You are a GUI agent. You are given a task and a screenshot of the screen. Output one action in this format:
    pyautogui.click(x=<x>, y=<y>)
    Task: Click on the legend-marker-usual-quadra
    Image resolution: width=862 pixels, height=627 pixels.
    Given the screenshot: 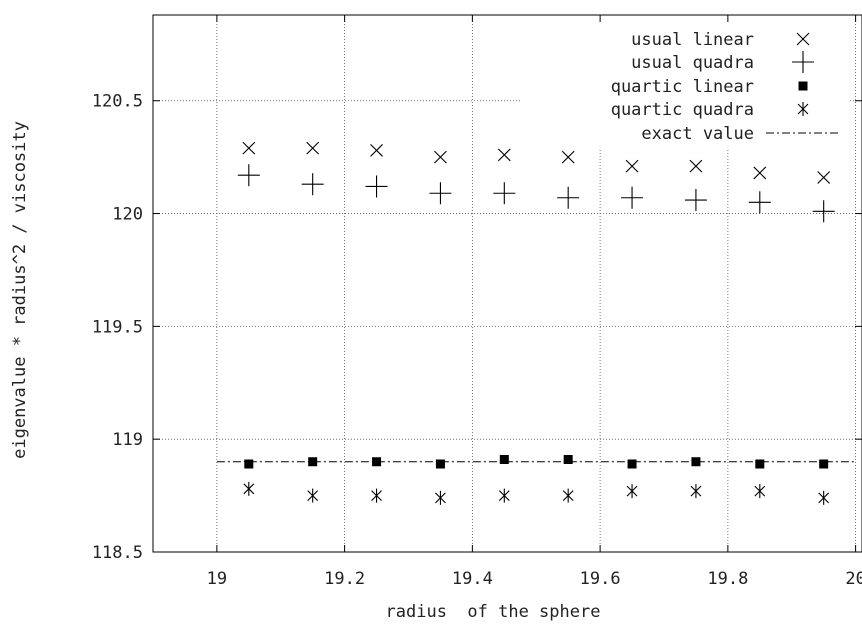 What is the action you would take?
    pyautogui.click(x=803, y=62)
    